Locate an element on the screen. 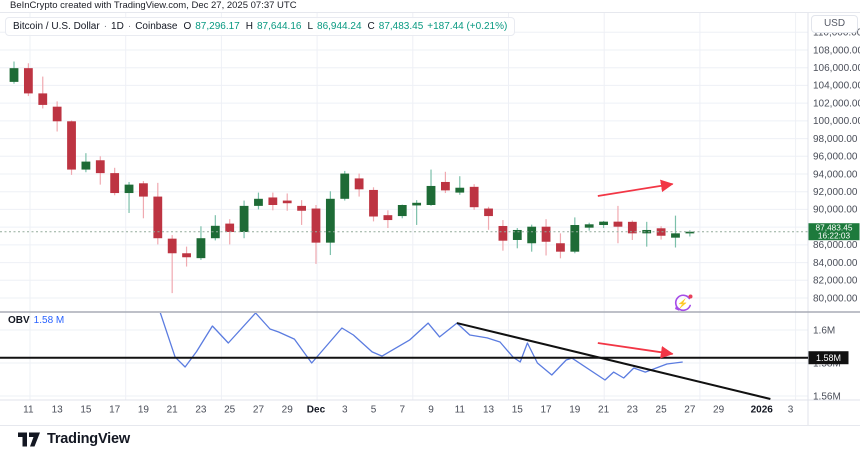 This screenshot has width=860, height=452. red-dot is located at coordinates (690, 296).